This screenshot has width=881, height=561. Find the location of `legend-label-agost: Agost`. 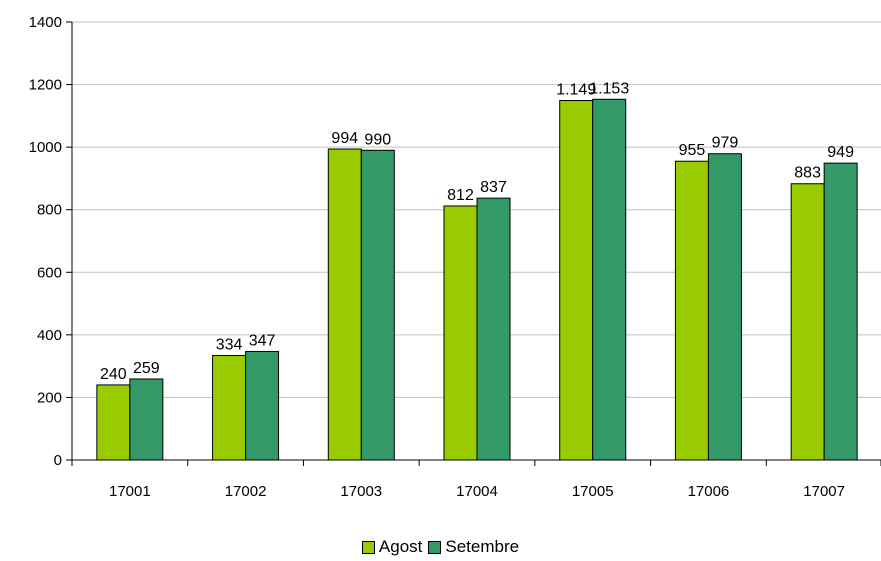

legend-label-agost: Agost is located at coordinates (400, 546).